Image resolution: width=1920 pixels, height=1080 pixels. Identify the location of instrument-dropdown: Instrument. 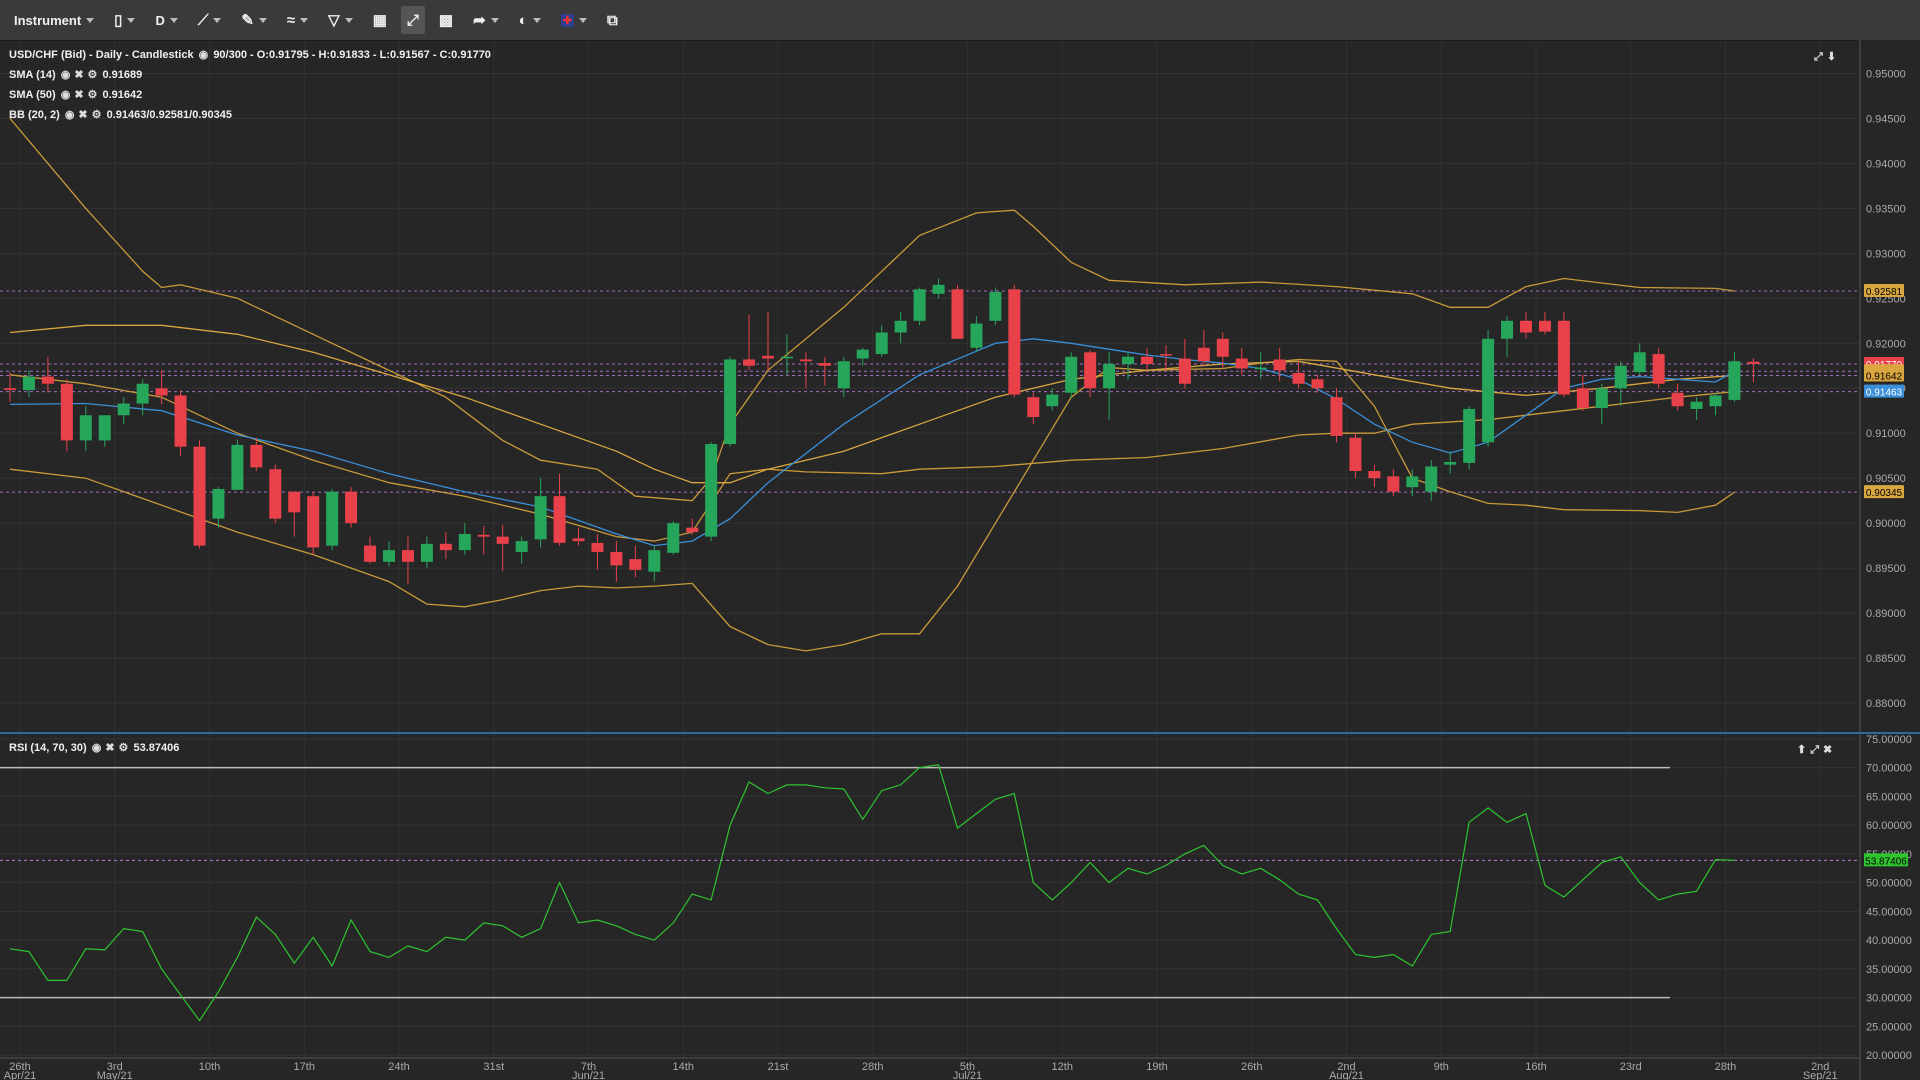
(54, 20).